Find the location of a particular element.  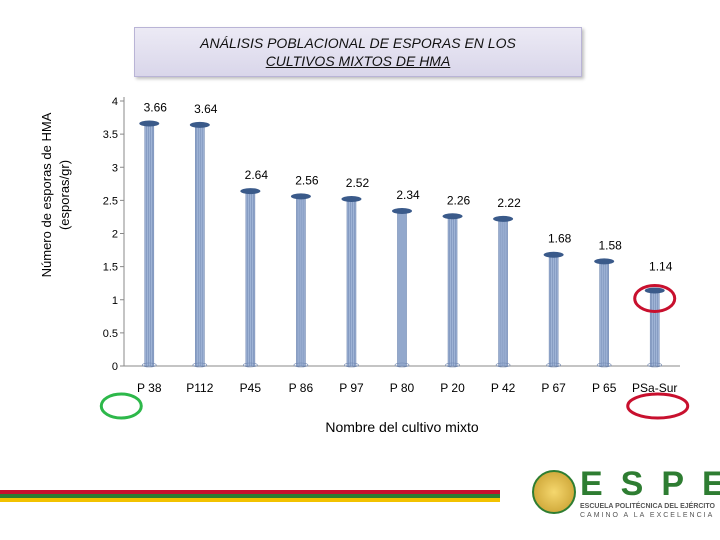

x-tick-label-9: P 65 is located at coordinates (604, 388).